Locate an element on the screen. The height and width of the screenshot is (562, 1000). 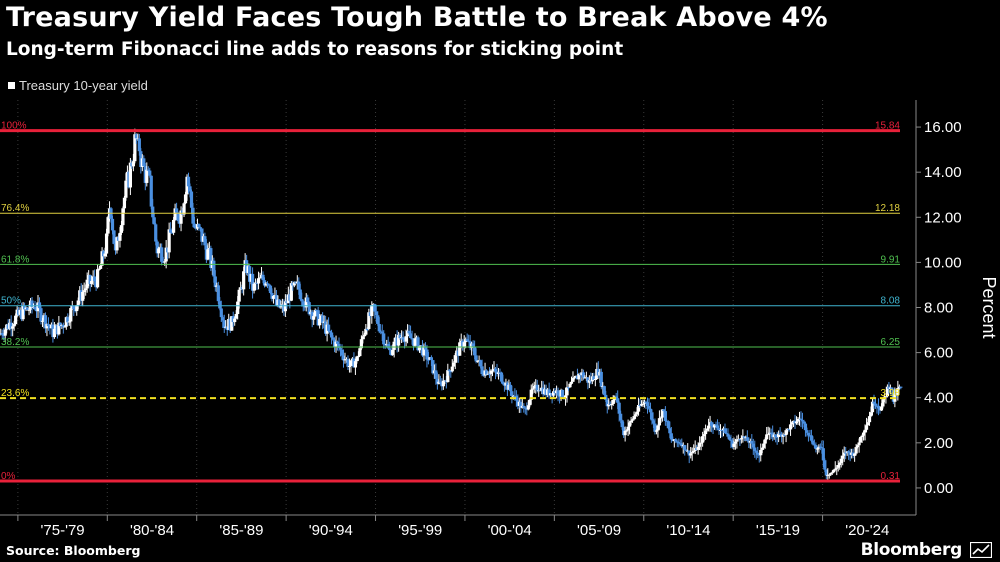
fib-left-label-1: 76.4% is located at coordinates (15, 208).